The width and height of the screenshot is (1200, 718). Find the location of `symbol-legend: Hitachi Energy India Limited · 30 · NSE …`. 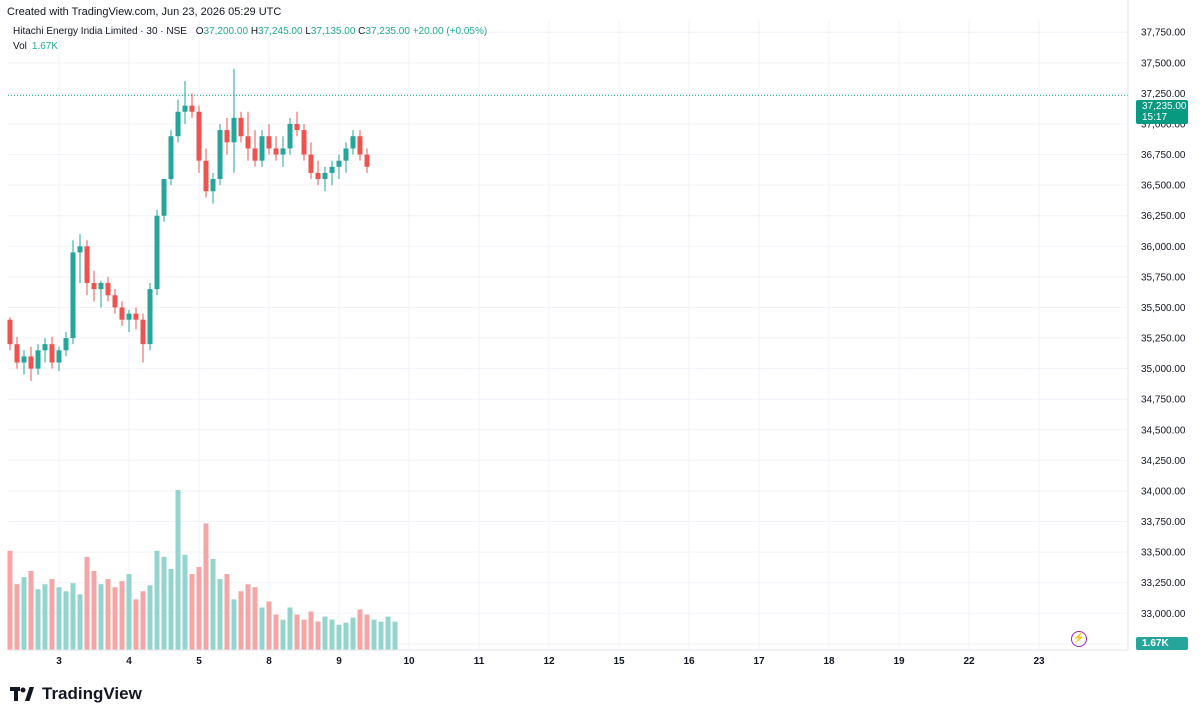

symbol-legend: Hitachi Energy India Limited · 30 · NSE … is located at coordinates (250, 31).